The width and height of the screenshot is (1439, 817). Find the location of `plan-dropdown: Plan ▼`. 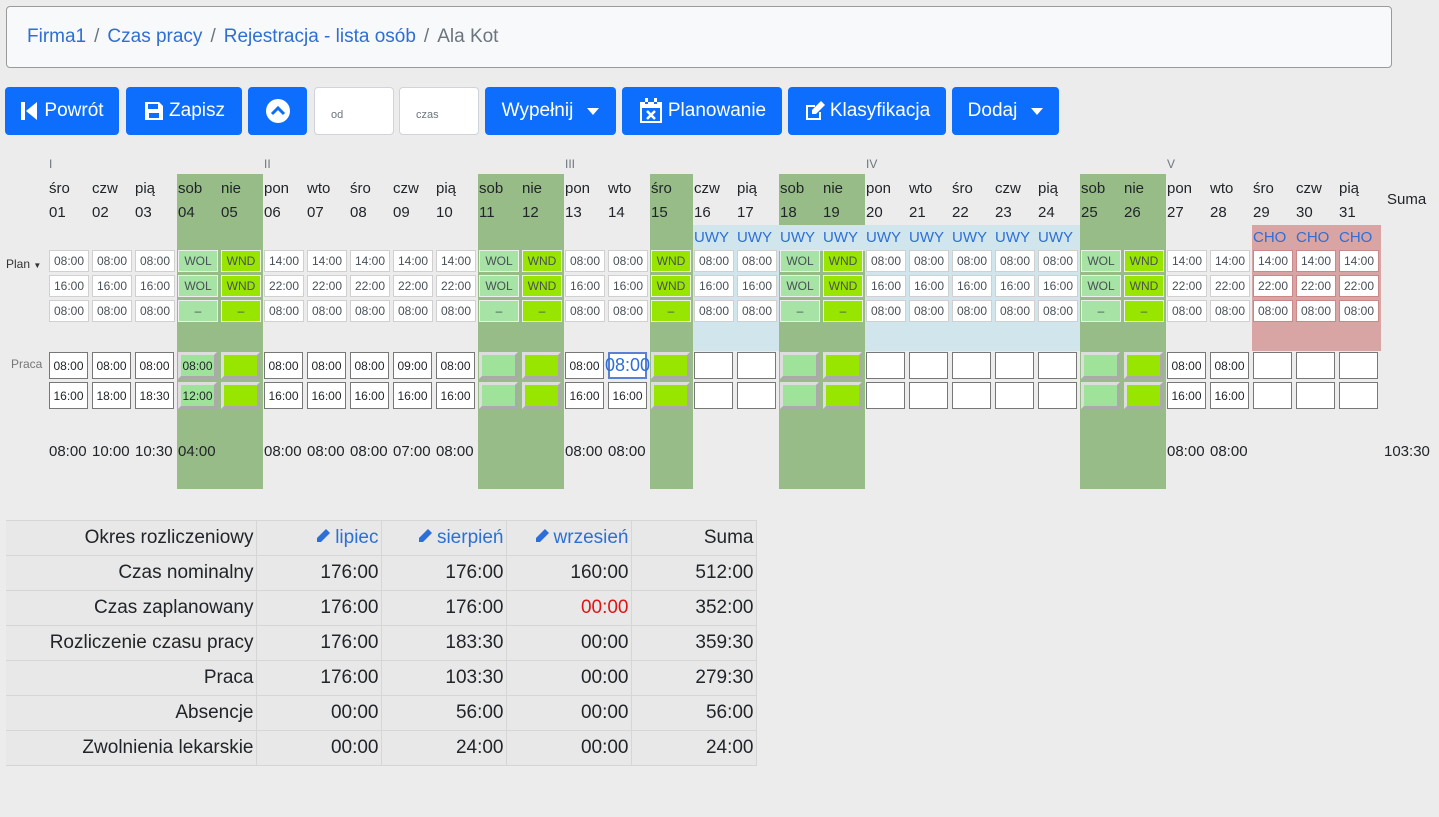

plan-dropdown: Plan ▼ is located at coordinates (24, 264).